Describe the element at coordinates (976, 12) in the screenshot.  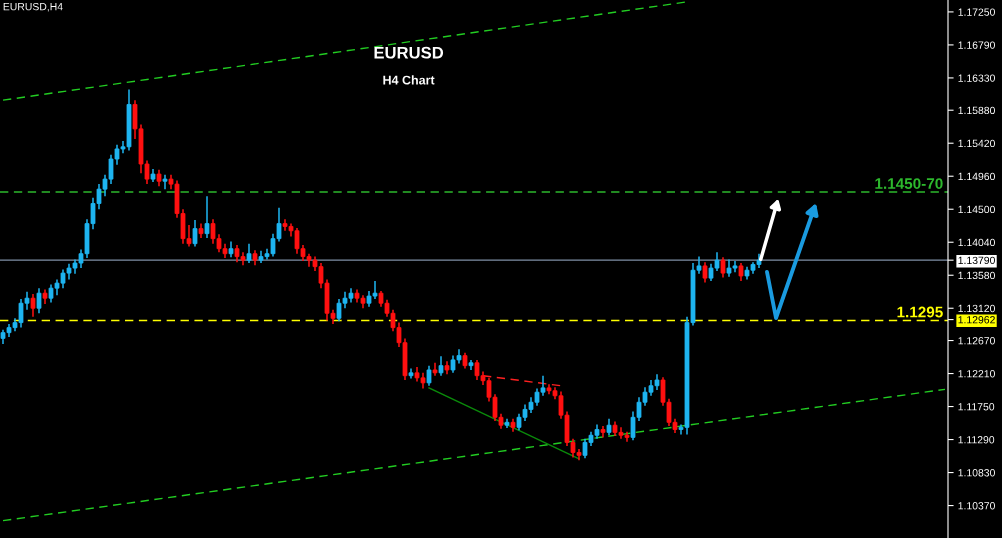
I see `y-tick-label: 1.17250` at that location.